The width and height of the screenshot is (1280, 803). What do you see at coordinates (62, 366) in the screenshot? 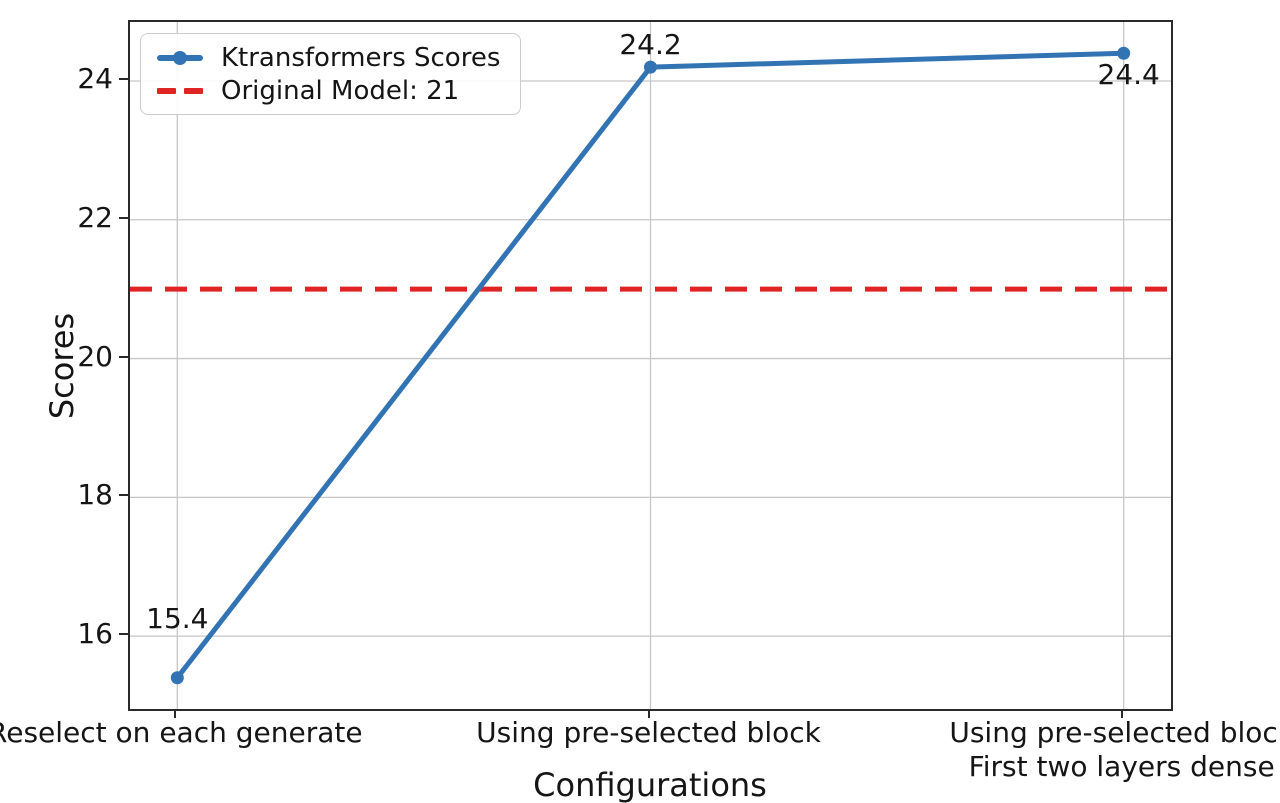
I see `y-axis-label: Scores` at bounding box center [62, 366].